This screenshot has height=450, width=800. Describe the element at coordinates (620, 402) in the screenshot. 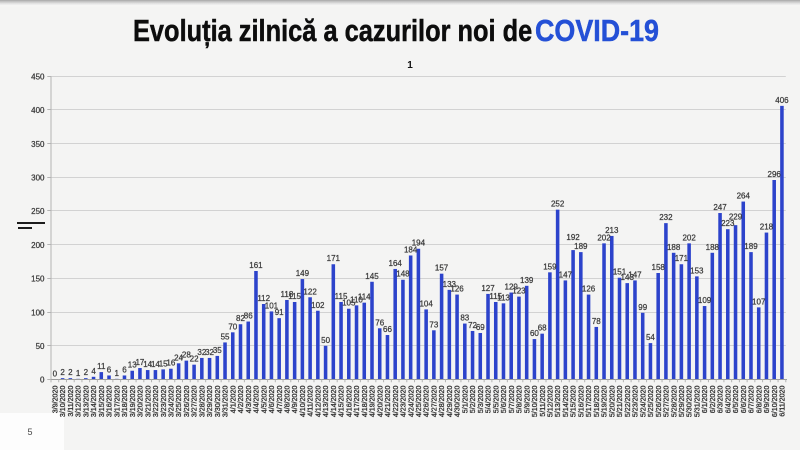

I see `svg-text: 5/21/2020` at that location.